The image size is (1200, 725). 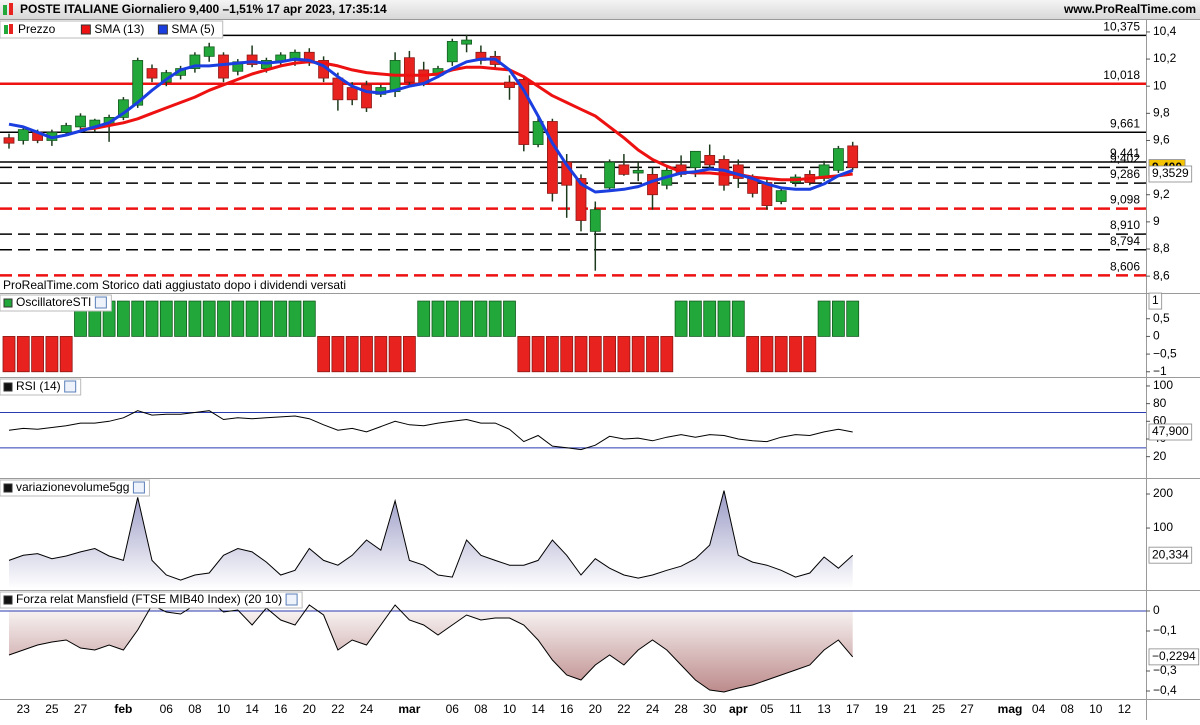 I want to click on level-label: 9,441, so click(x=1125, y=153).